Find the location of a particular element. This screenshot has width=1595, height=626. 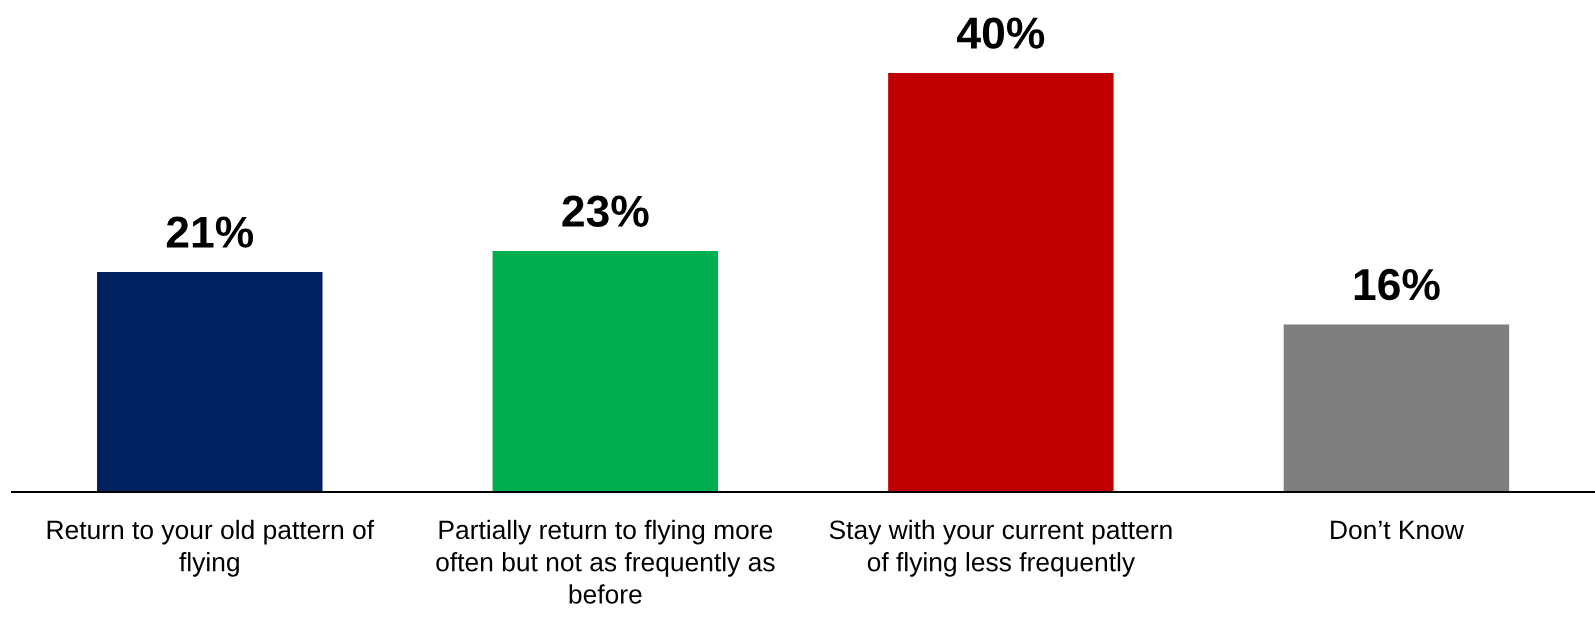

x-tick-label: Stay with your current pattern of flying less frequently is located at coordinates (1000, 548).